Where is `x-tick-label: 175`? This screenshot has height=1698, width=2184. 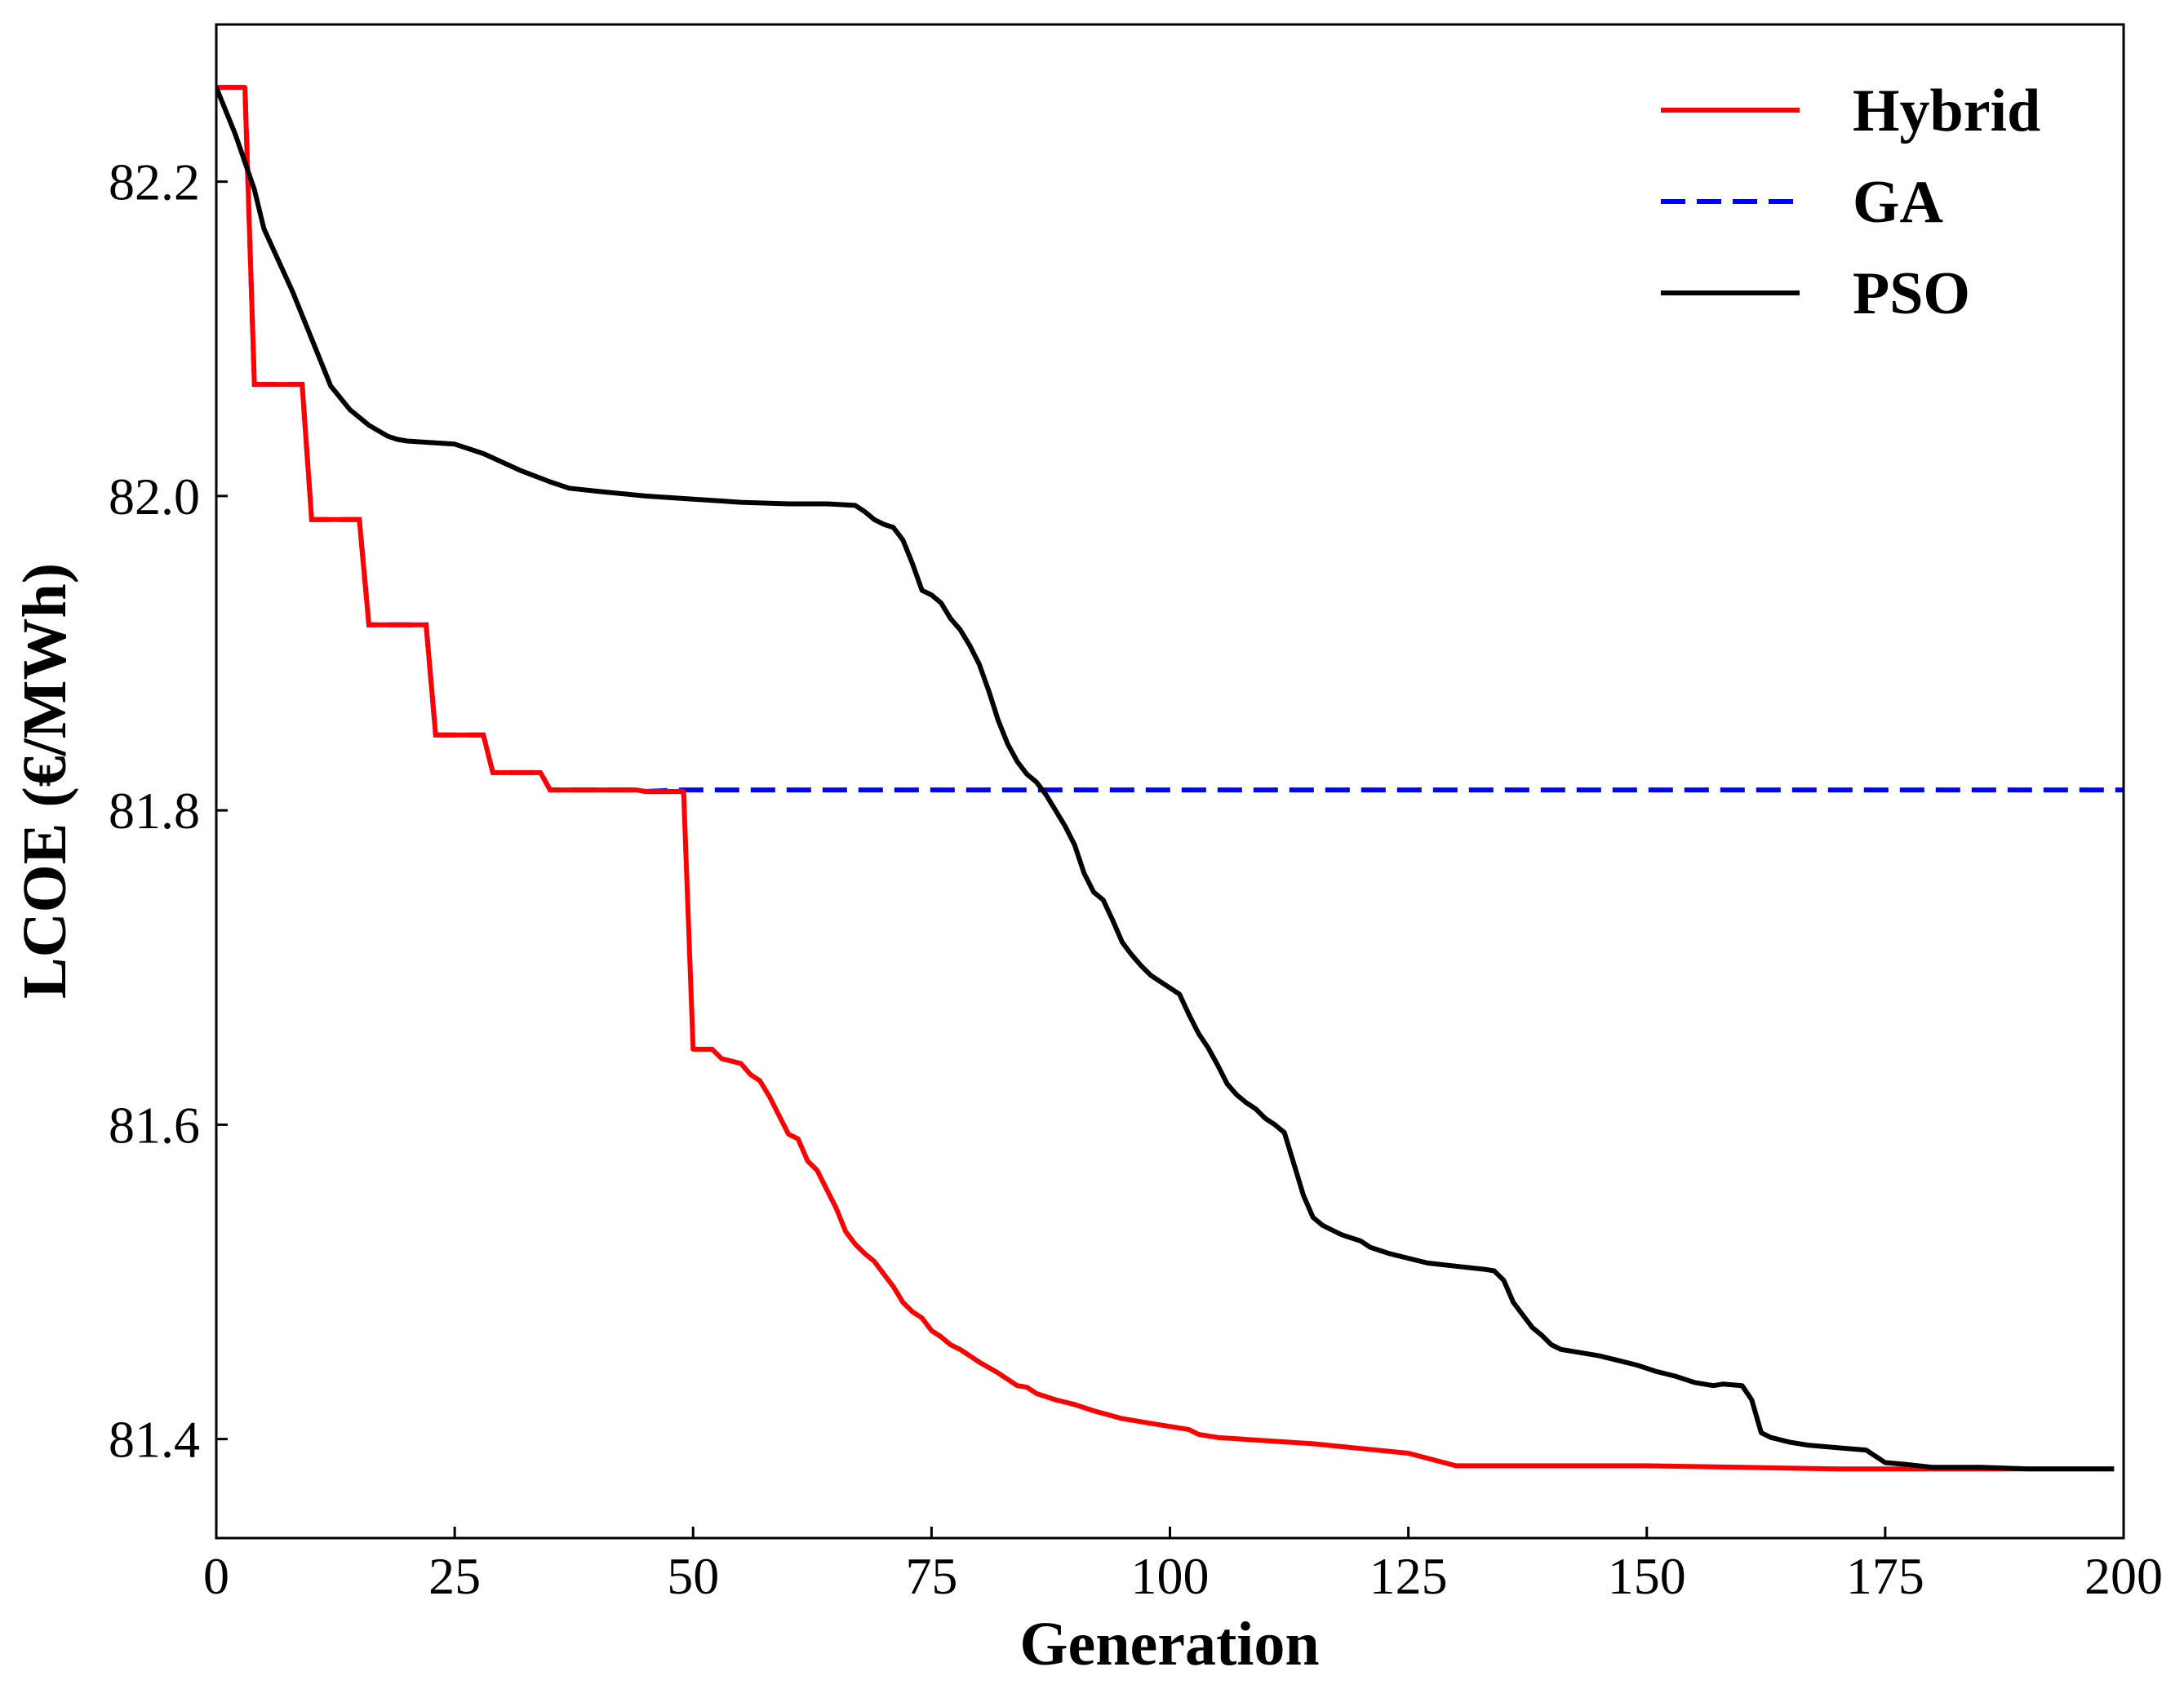
x-tick-label: 175 is located at coordinates (1885, 1576).